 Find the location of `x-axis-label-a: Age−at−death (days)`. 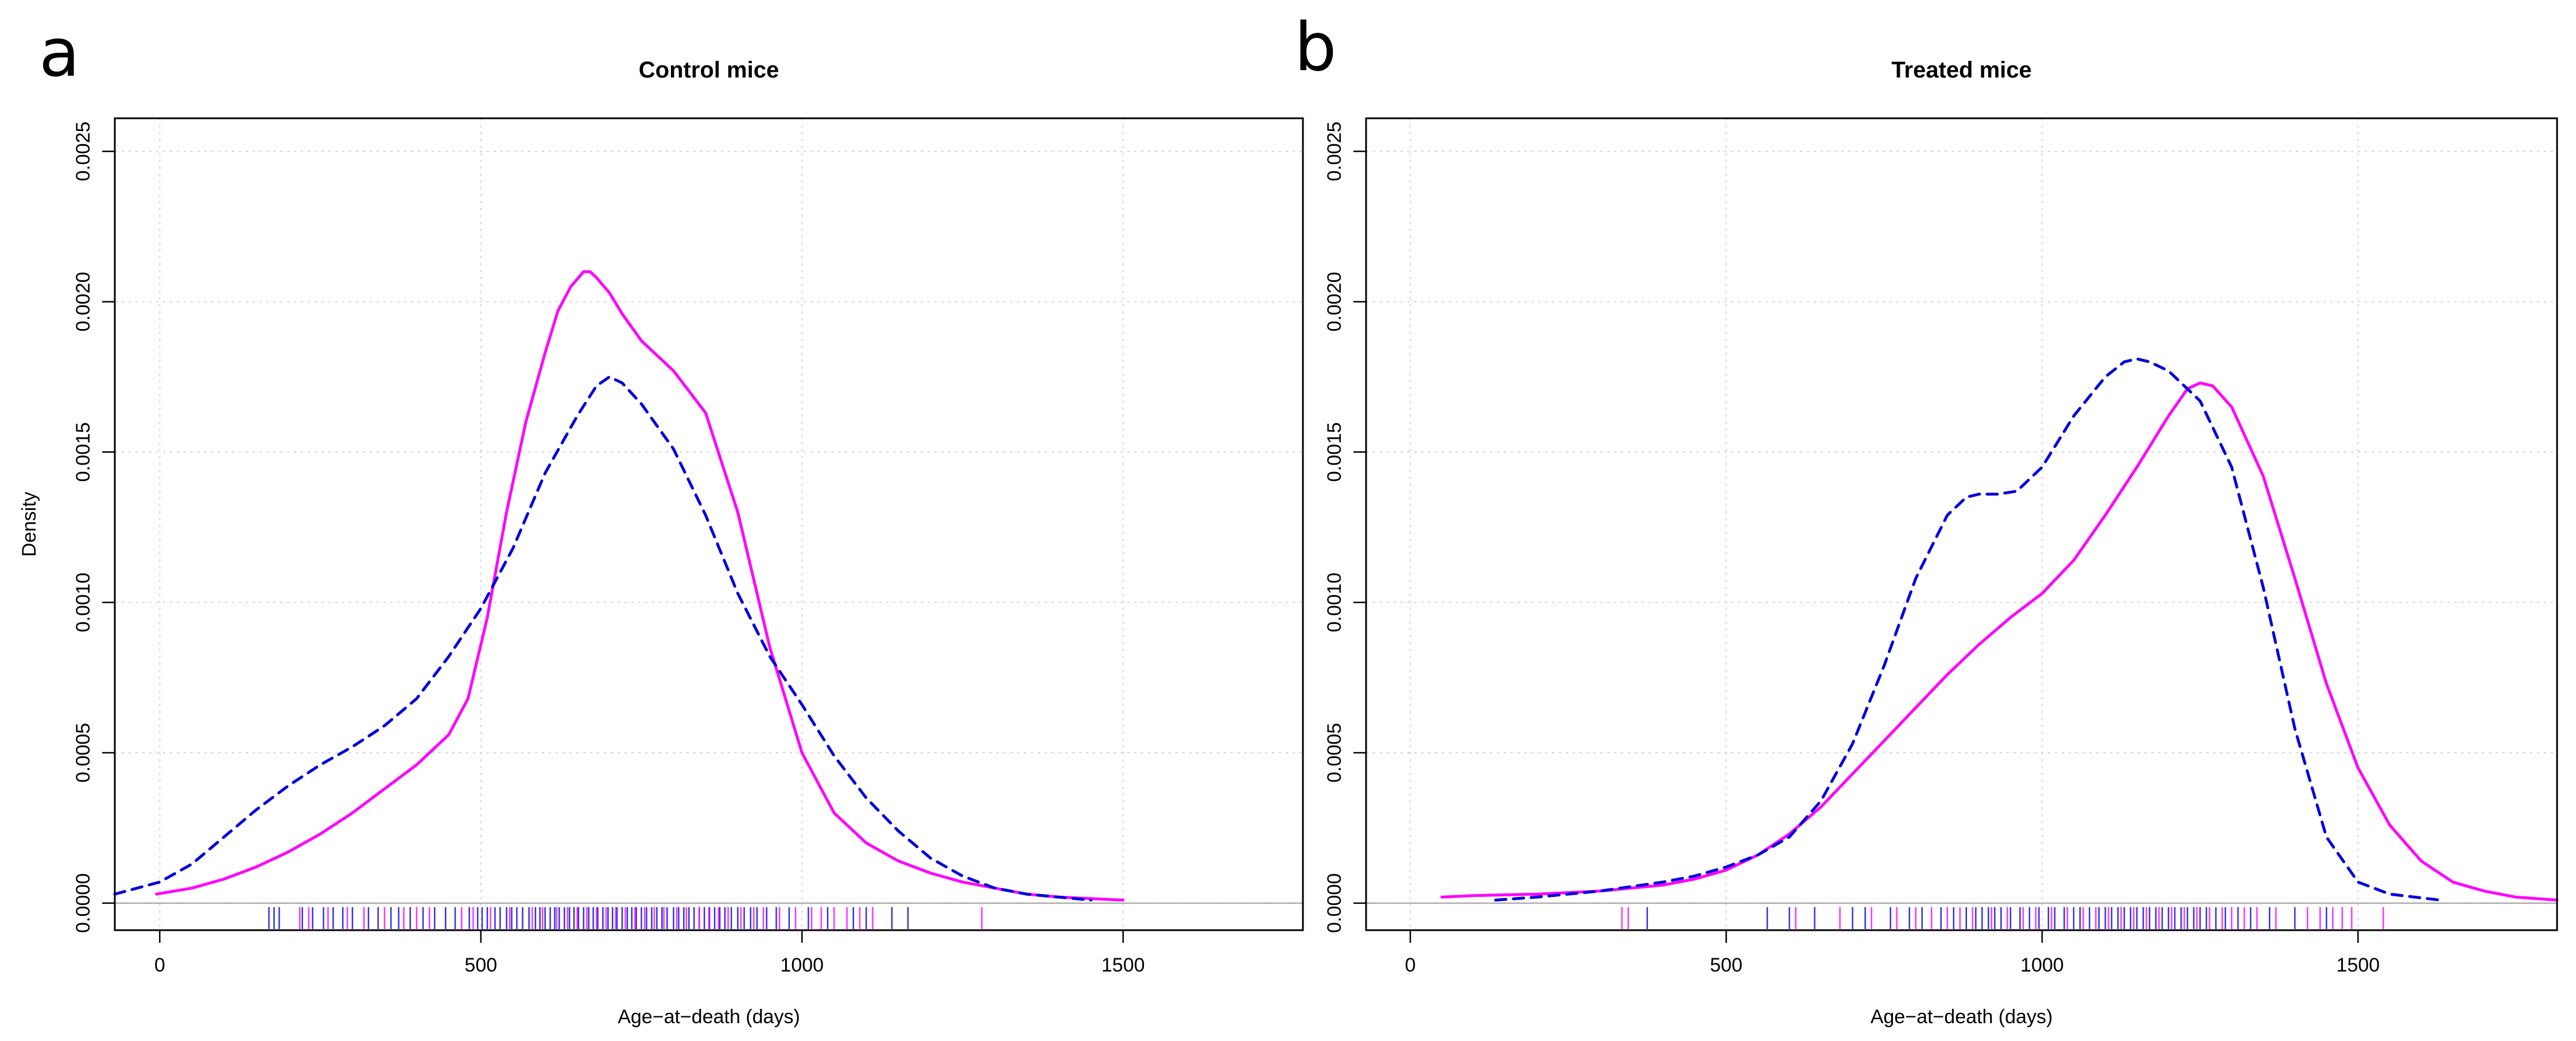

x-axis-label-a: Age−at−death (days) is located at coordinates (709, 1017).